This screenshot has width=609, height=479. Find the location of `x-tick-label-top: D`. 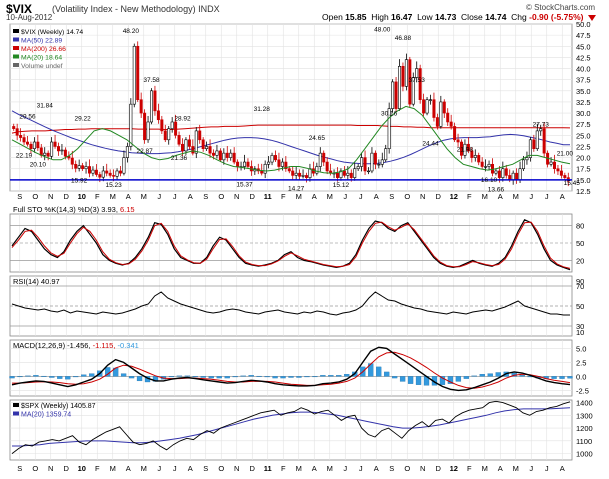

x-tick-label-top: D is located at coordinates (439, 196).